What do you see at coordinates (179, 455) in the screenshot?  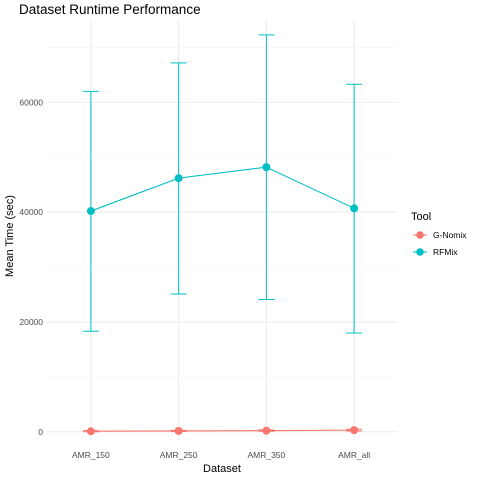 I see `x-tick-label: AMR_250` at bounding box center [179, 455].